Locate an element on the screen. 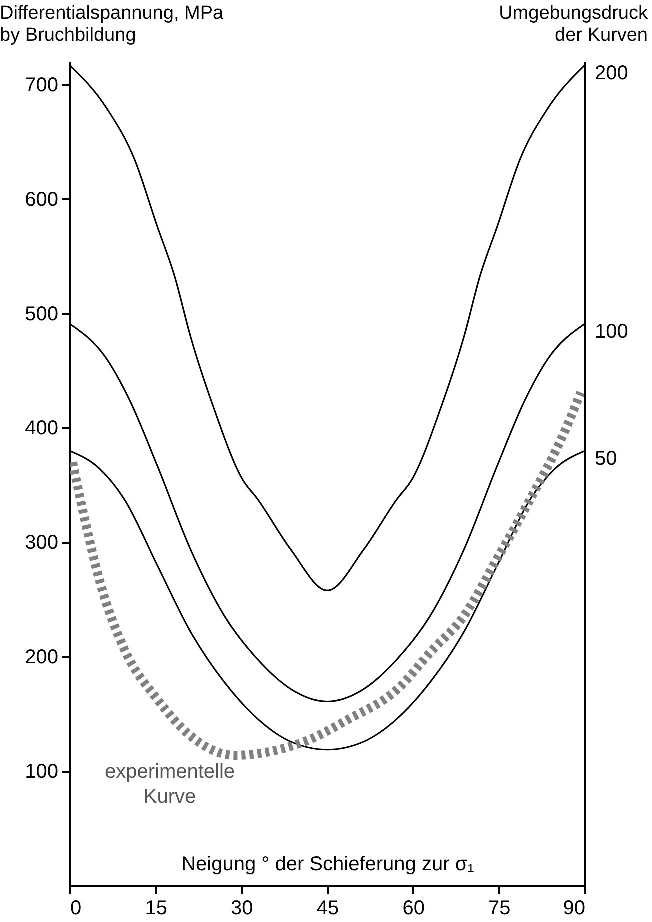 The image size is (652, 922). x-tick-label: 0 is located at coordinates (76, 909).